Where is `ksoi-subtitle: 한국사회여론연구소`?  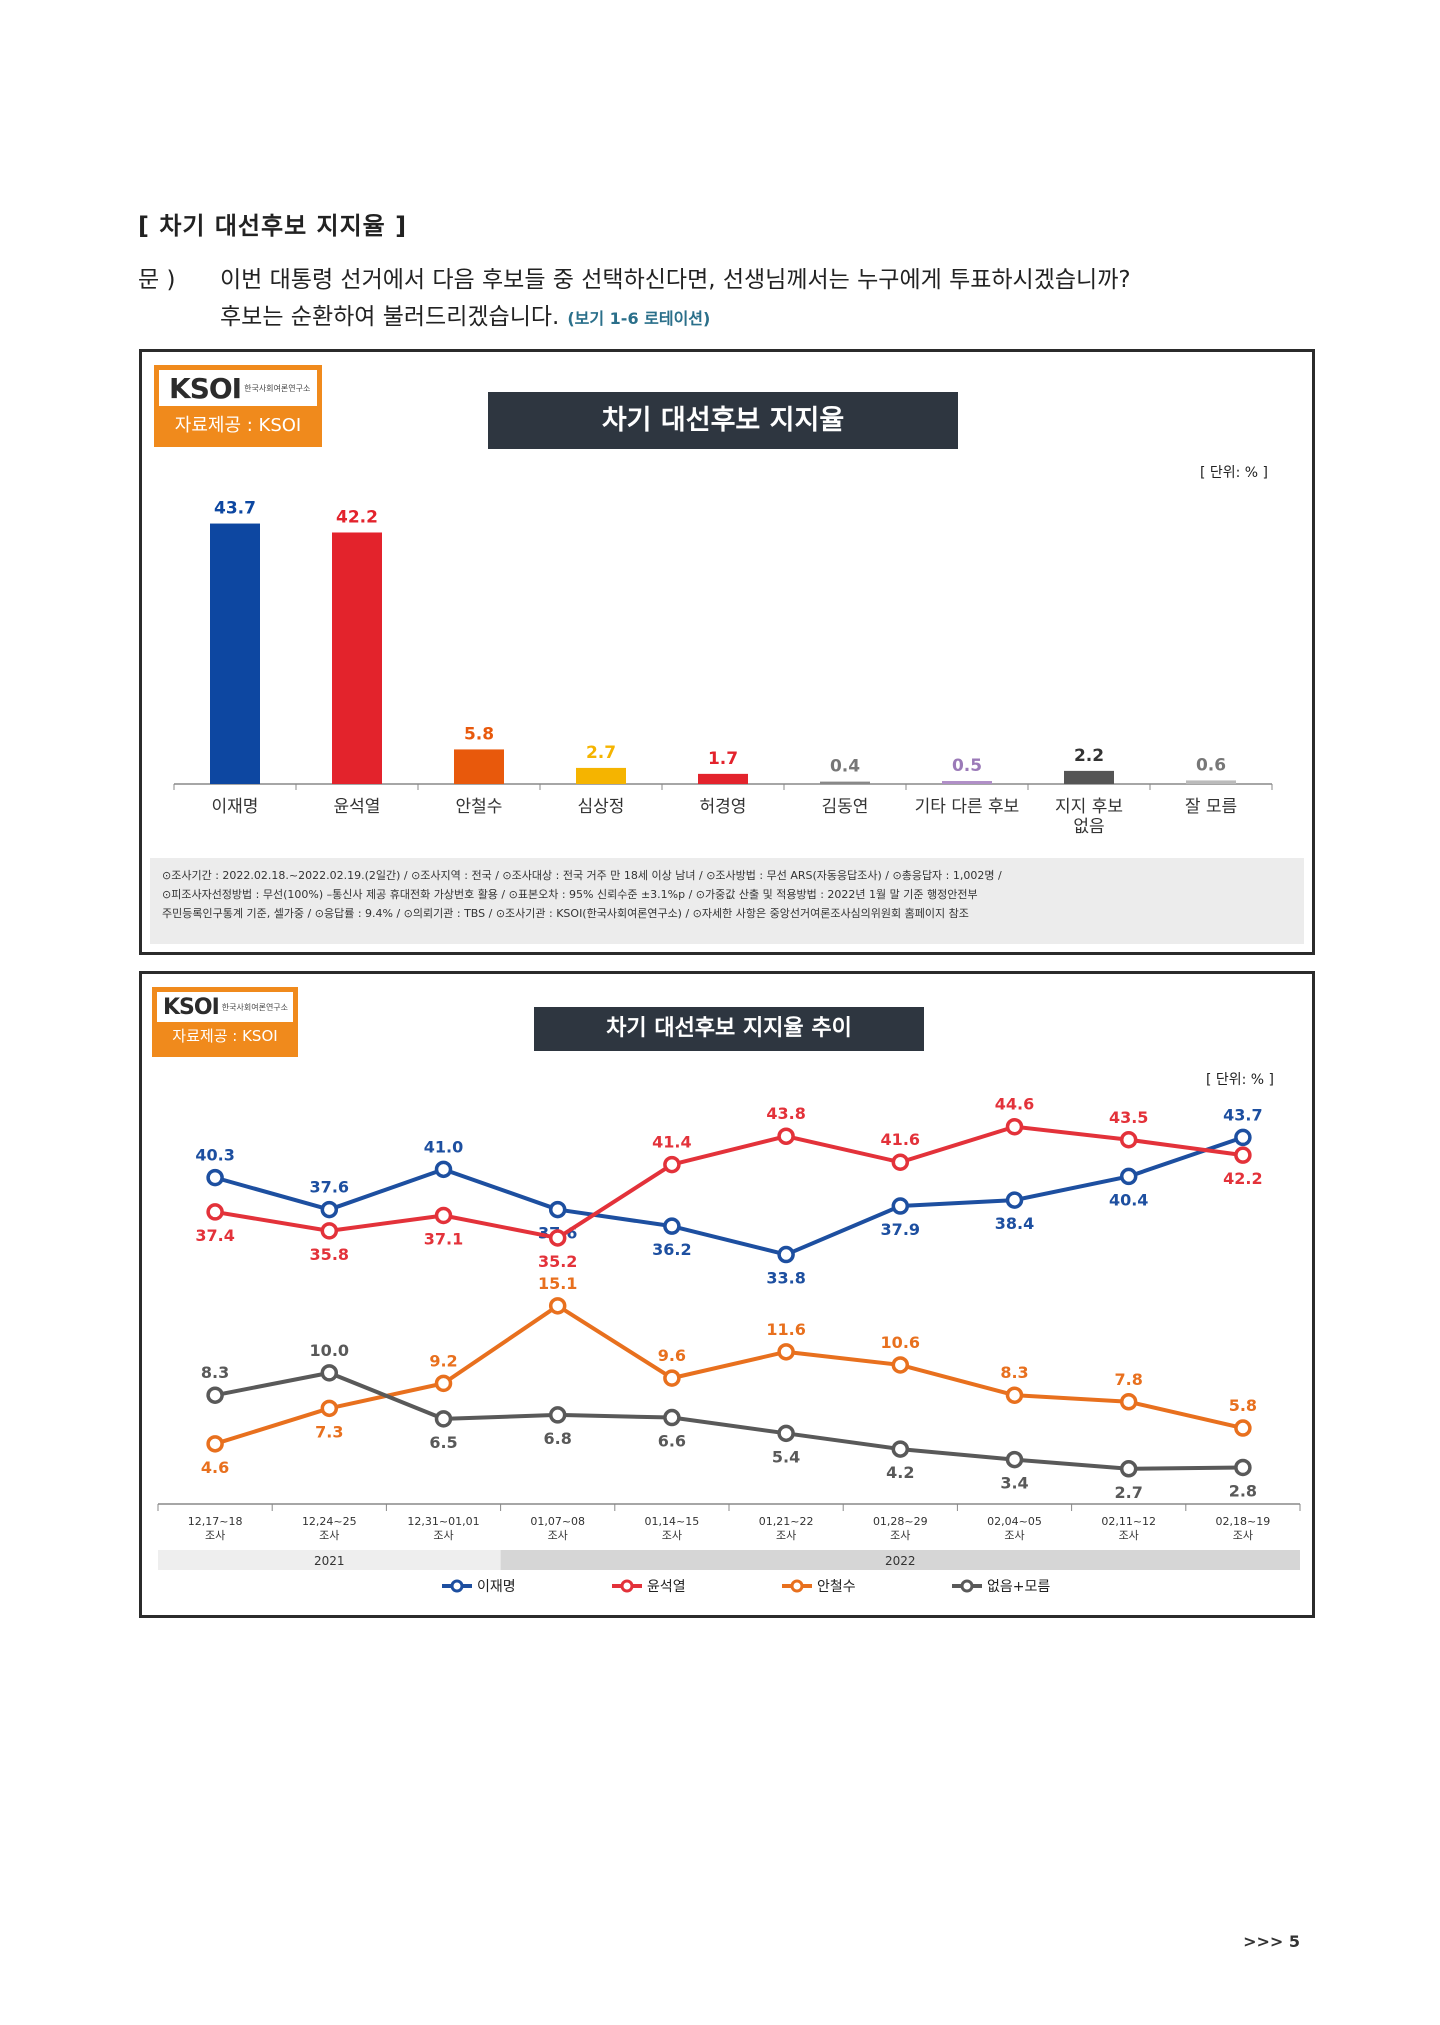 ksoi-subtitle: 한국사회여론연구소 is located at coordinates (255, 1007).